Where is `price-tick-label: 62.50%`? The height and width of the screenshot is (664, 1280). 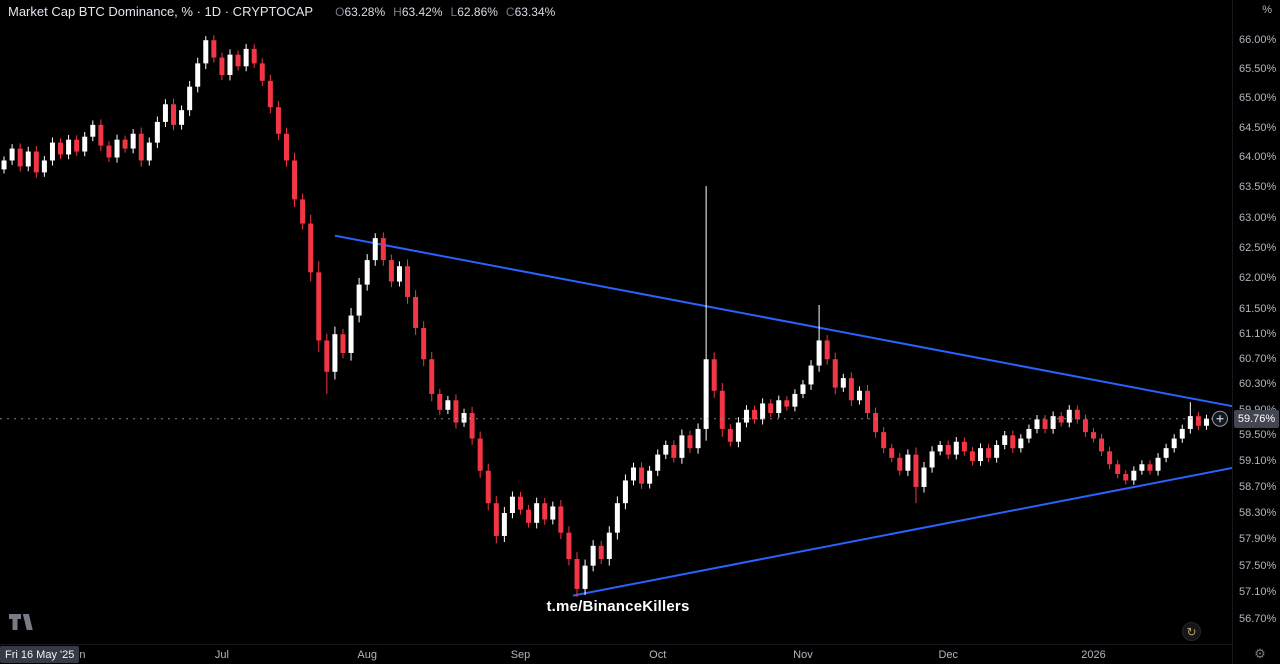 price-tick-label: 62.50% is located at coordinates (1258, 247).